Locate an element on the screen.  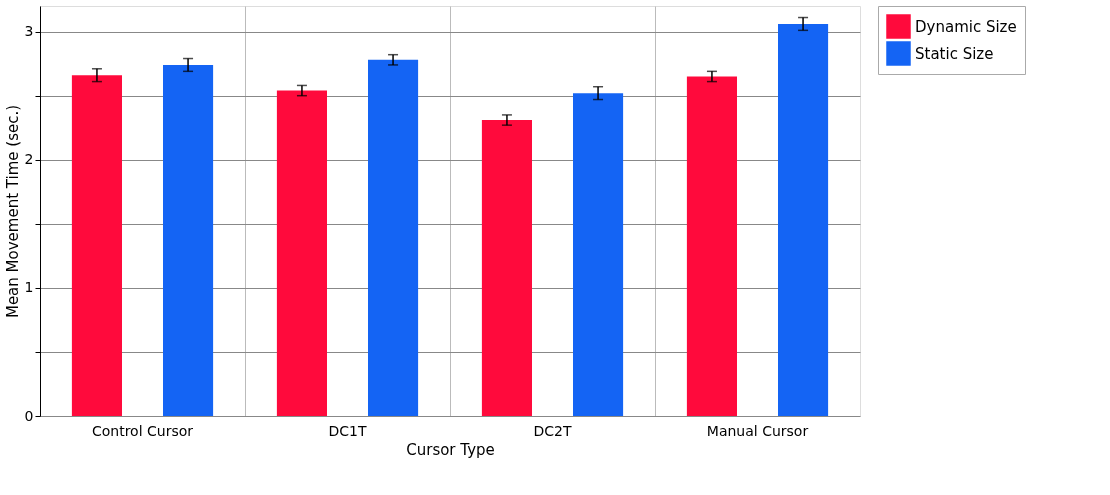
y-axis-title: Mean Movement Time (sec.) is located at coordinates (12, 211).